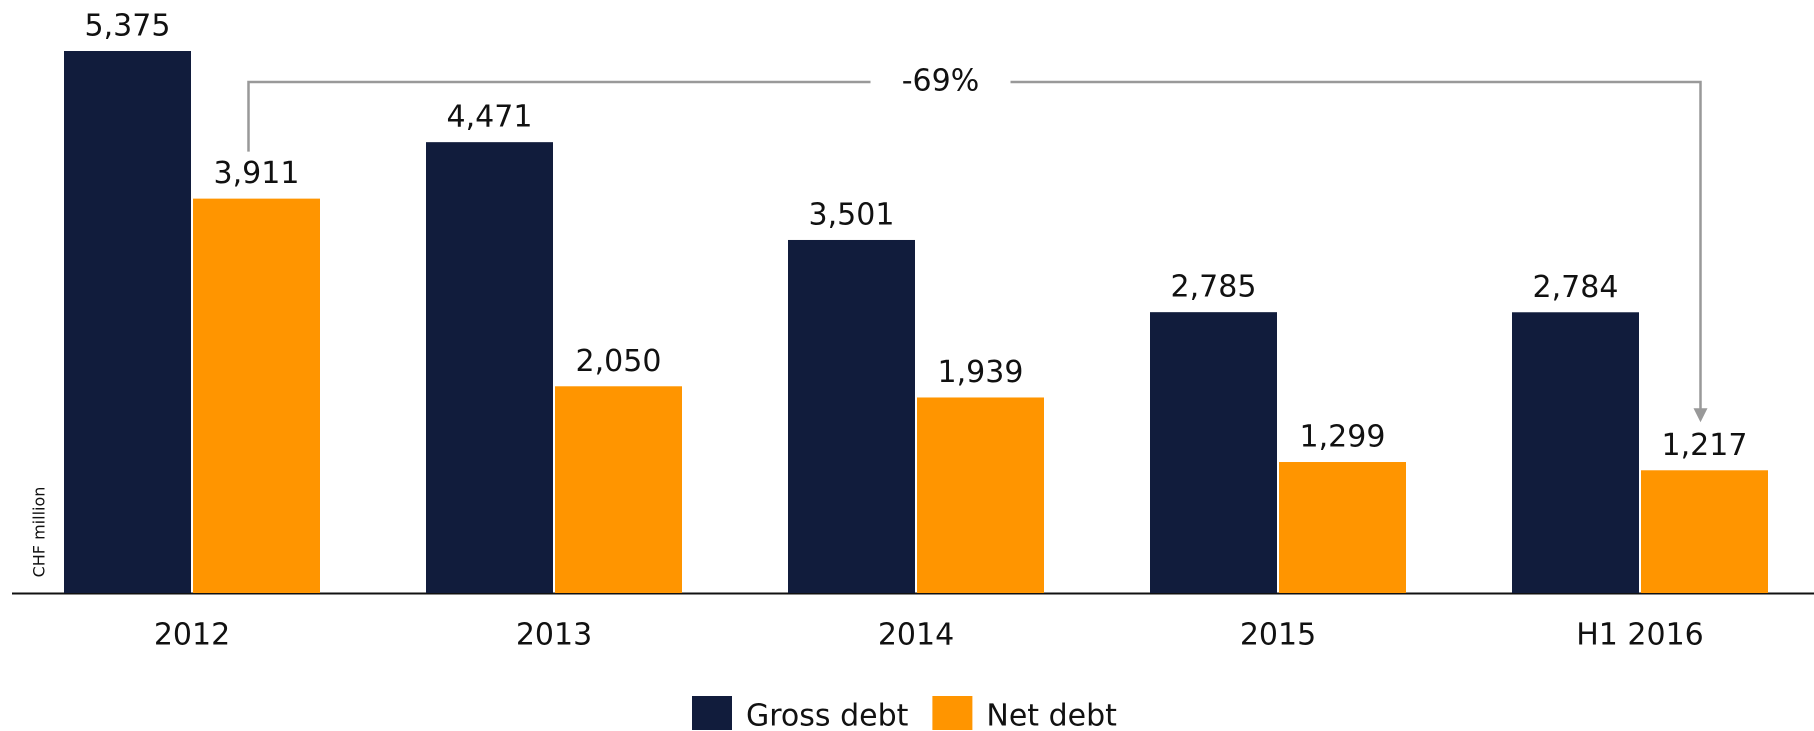 Image resolution: width=1814 pixels, height=731 pixels. What do you see at coordinates (39, 532) in the screenshot?
I see `y-axis-label: CHF million` at bounding box center [39, 532].